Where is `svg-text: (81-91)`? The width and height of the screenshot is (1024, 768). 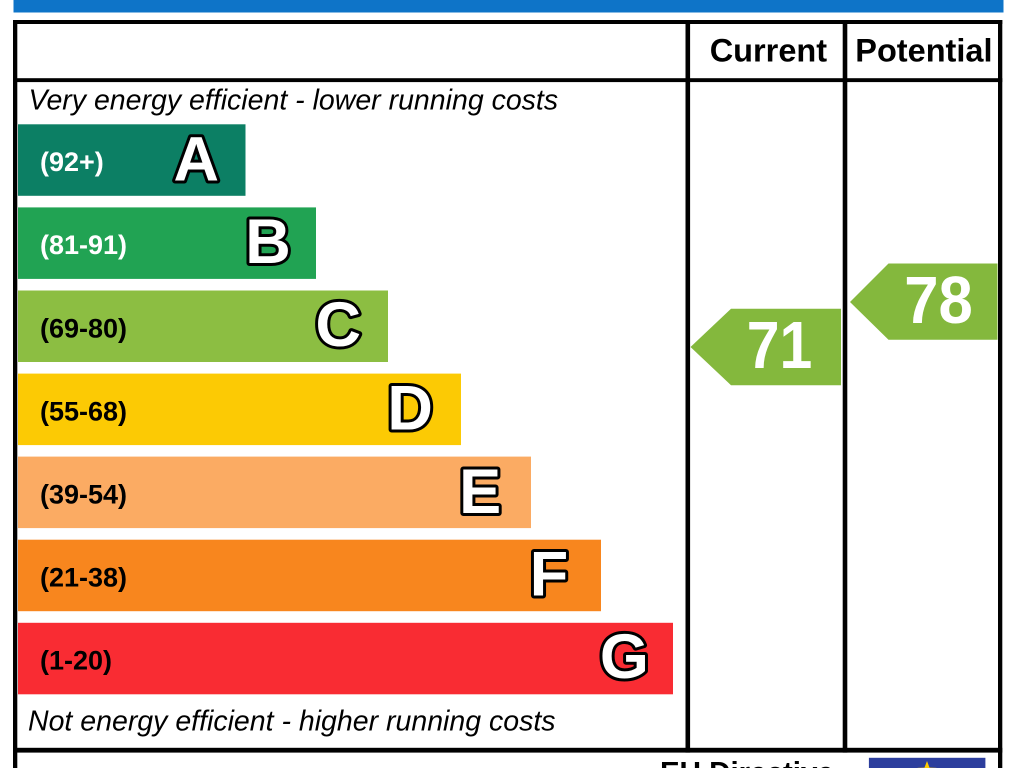 svg-text: (81-91) is located at coordinates (83, 245).